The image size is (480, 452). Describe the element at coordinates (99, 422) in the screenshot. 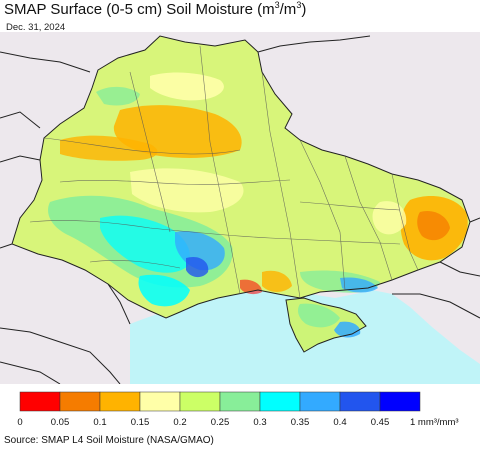

I see `legend-tick-label: 0.1` at that location.